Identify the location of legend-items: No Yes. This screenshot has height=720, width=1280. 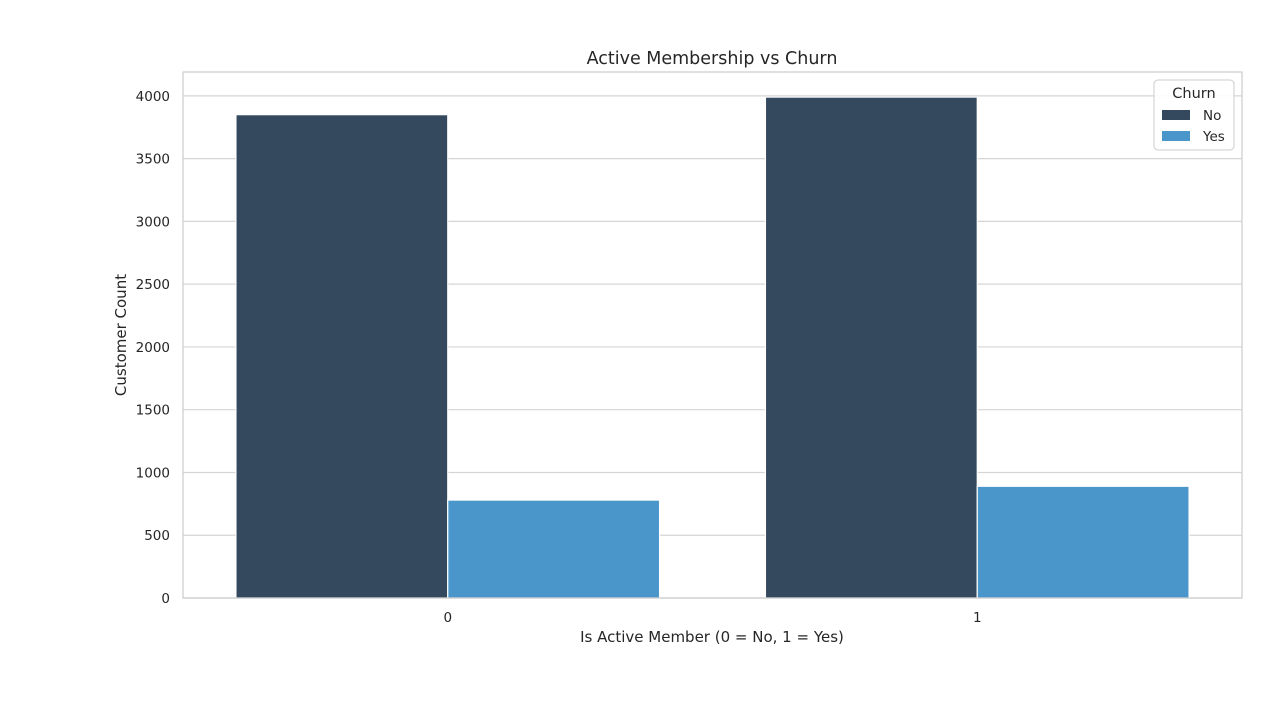
(1193, 126).